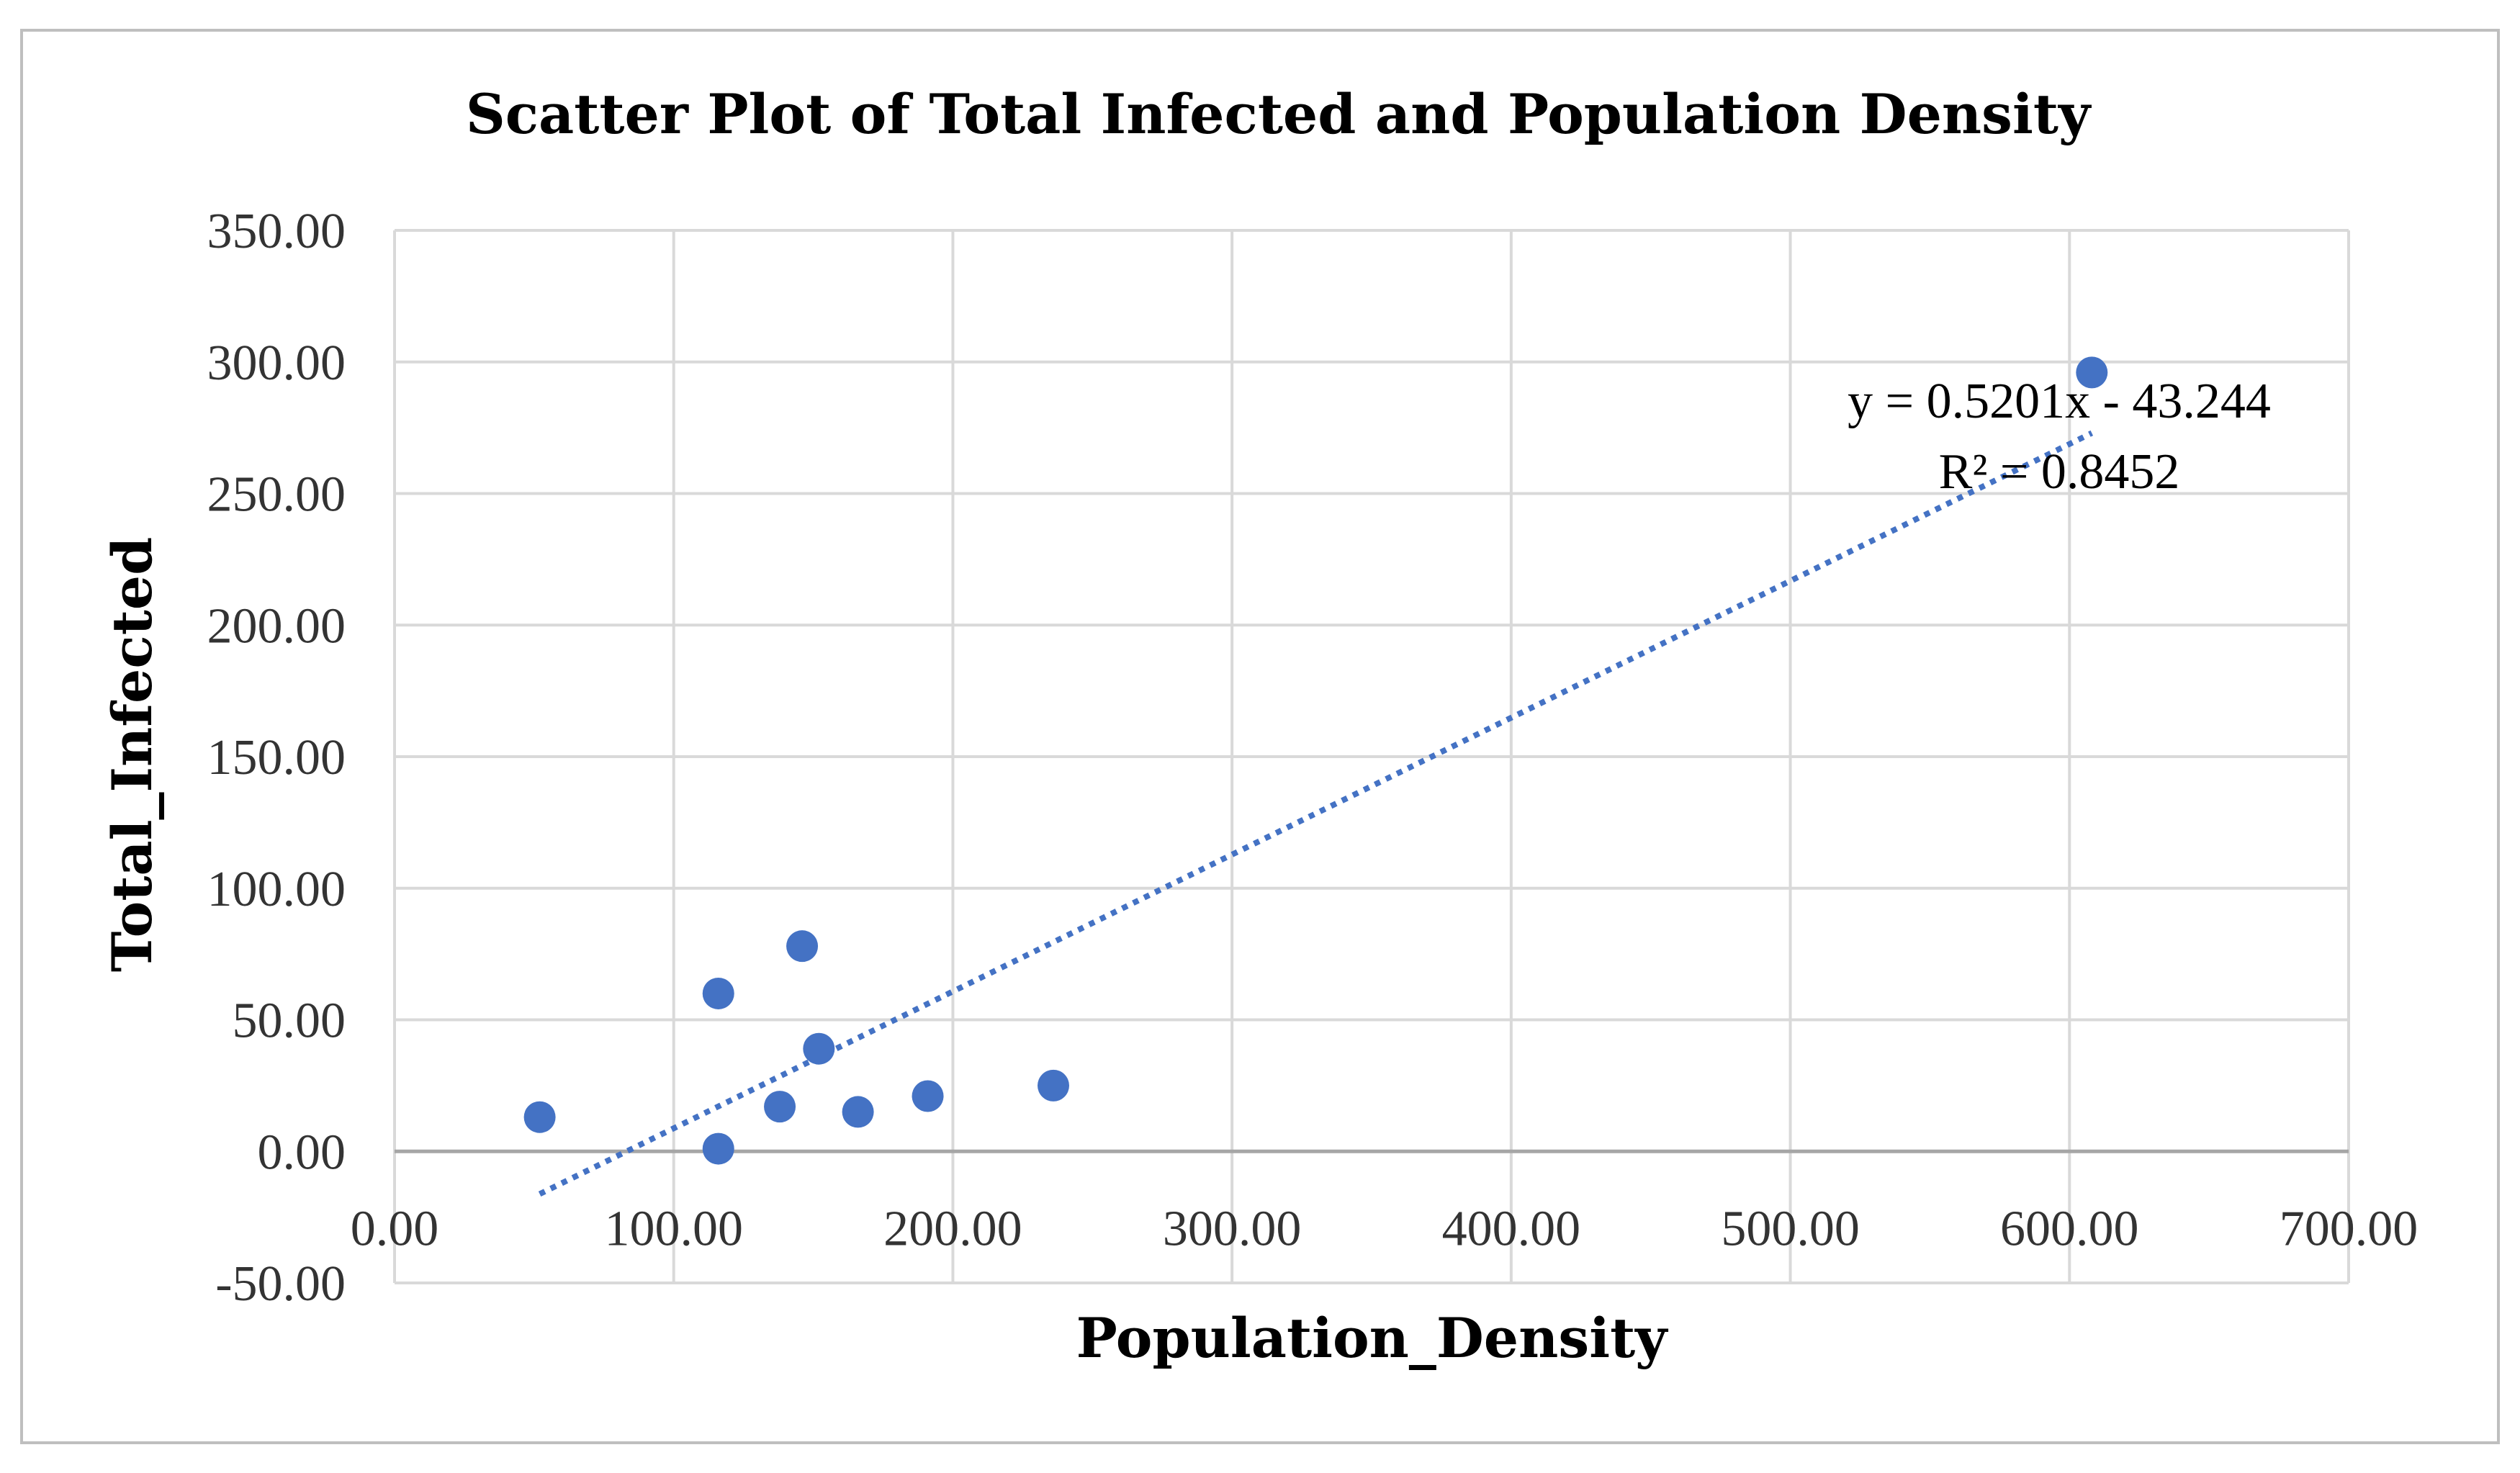 The image size is (2520, 1473). Describe the element at coordinates (2349, 1229) in the screenshot. I see `x-tick-label: 700.00` at that location.